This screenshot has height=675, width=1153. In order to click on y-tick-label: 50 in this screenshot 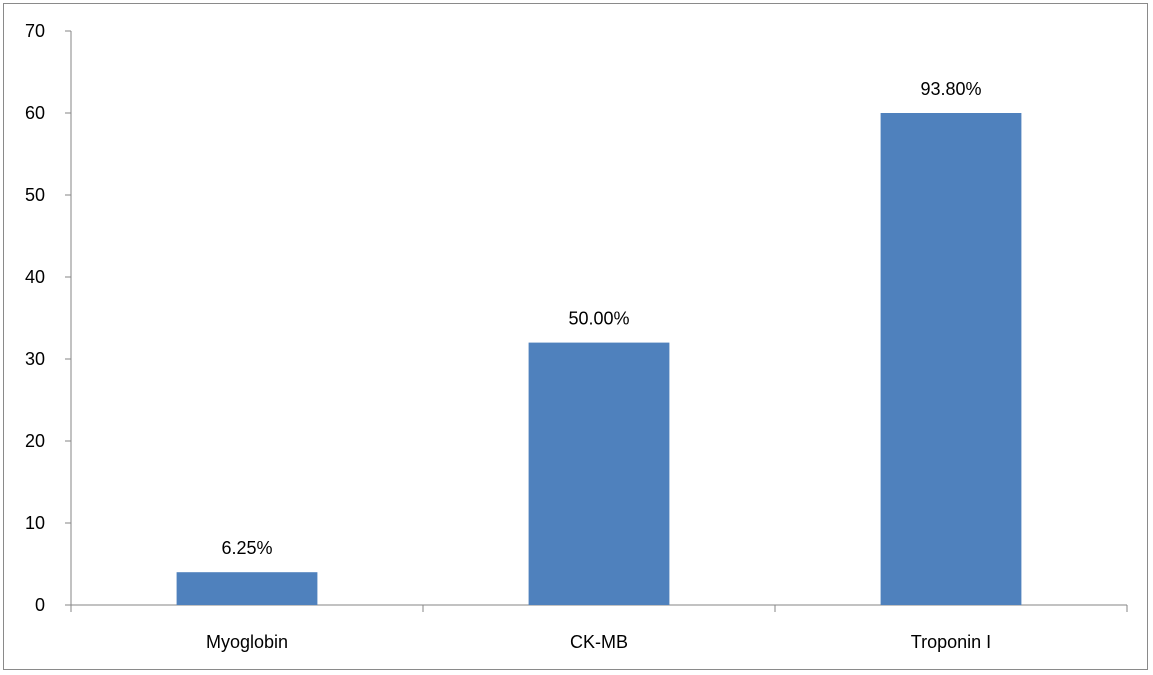, I will do `click(35, 195)`.